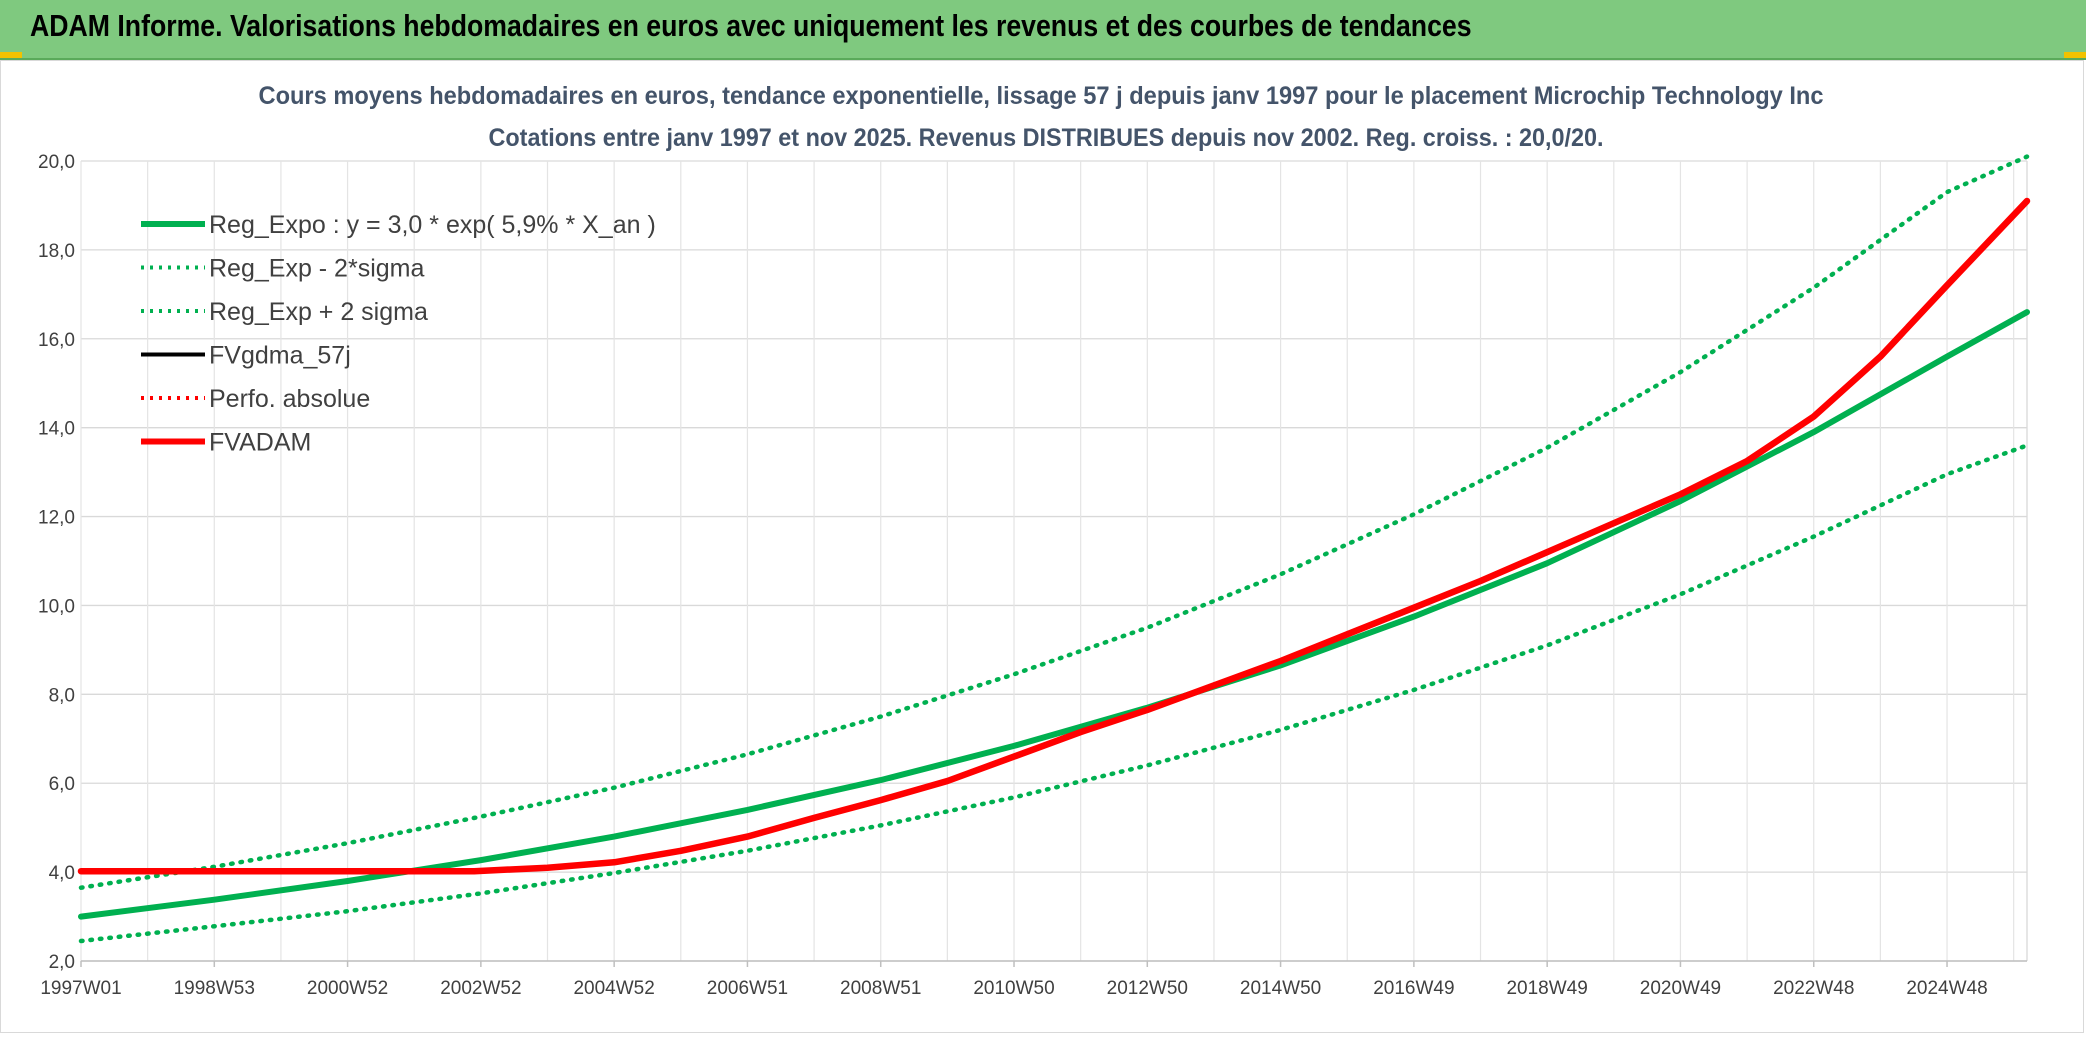 The width and height of the screenshot is (2086, 1037). What do you see at coordinates (1946, 988) in the screenshot?
I see `x-tick-label: 2024W48` at bounding box center [1946, 988].